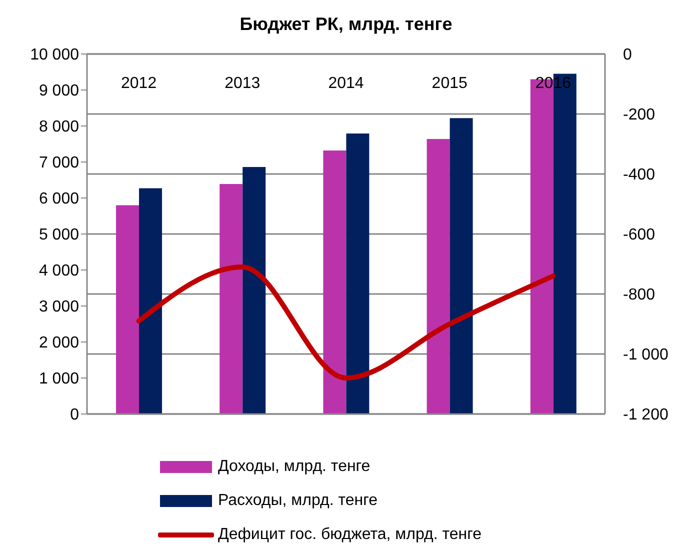 This screenshot has height=554, width=678. What do you see at coordinates (639, 295) in the screenshot?
I see `y2-tick-label: -800` at bounding box center [639, 295].